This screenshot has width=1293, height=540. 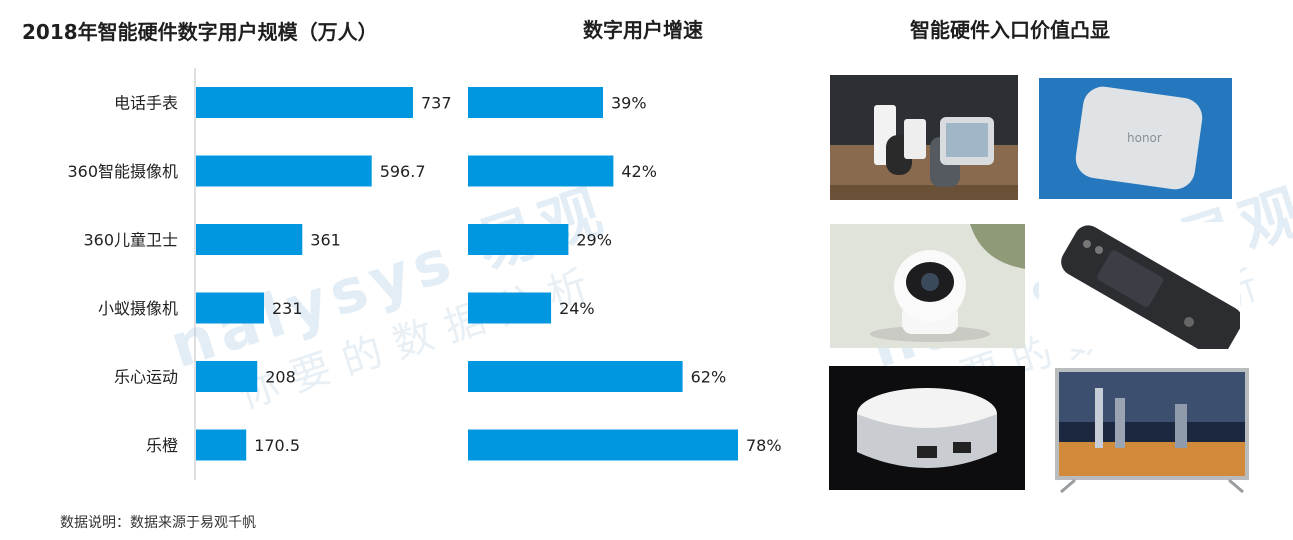 What do you see at coordinates (280, 377) in the screenshot?
I see `bar-value-label: 208` at bounding box center [280, 377].